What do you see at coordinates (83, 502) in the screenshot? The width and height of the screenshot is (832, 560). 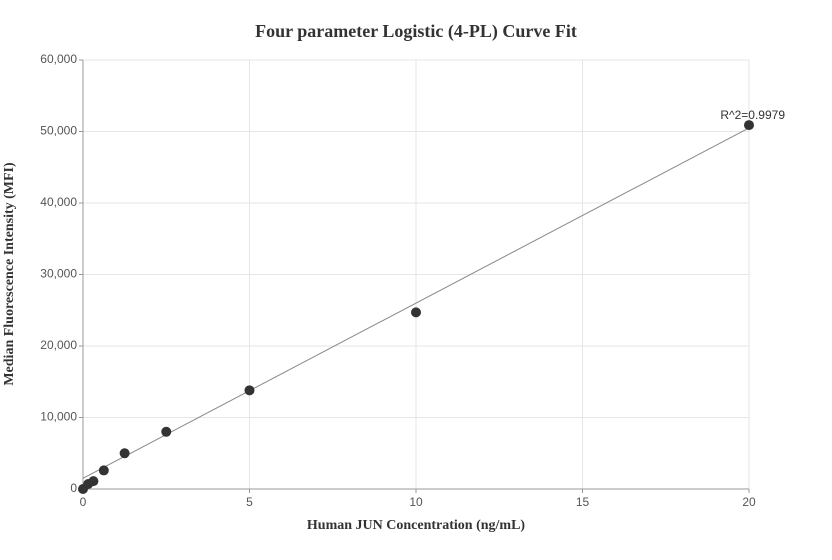 I see `x-tick-label: 0` at bounding box center [83, 502].